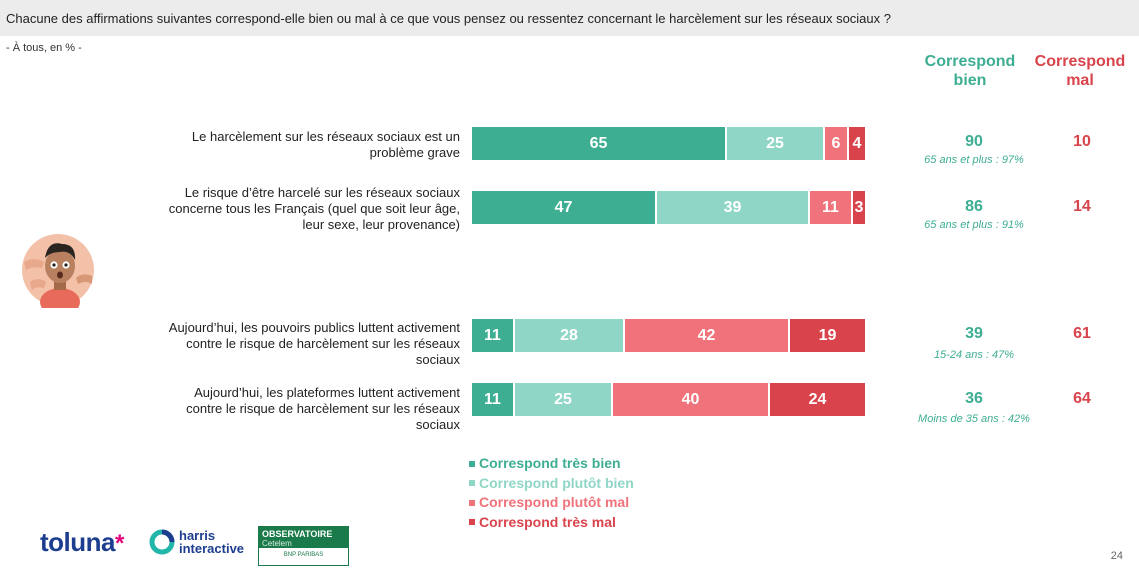  I want to click on page-number: 24, so click(1116, 556).